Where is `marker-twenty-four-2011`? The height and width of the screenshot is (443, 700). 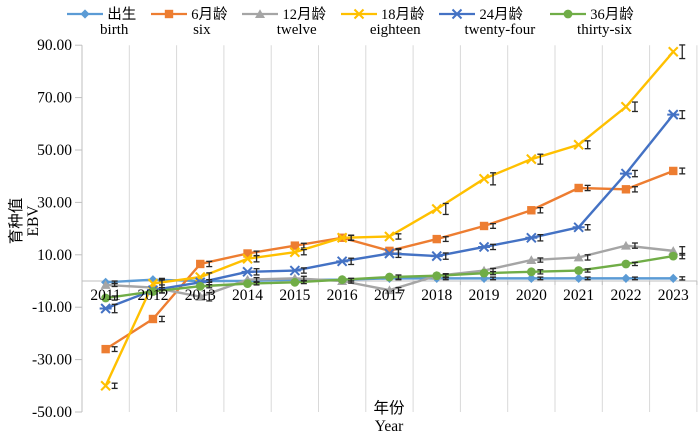
marker-twenty-four-2011 is located at coordinates (105, 308).